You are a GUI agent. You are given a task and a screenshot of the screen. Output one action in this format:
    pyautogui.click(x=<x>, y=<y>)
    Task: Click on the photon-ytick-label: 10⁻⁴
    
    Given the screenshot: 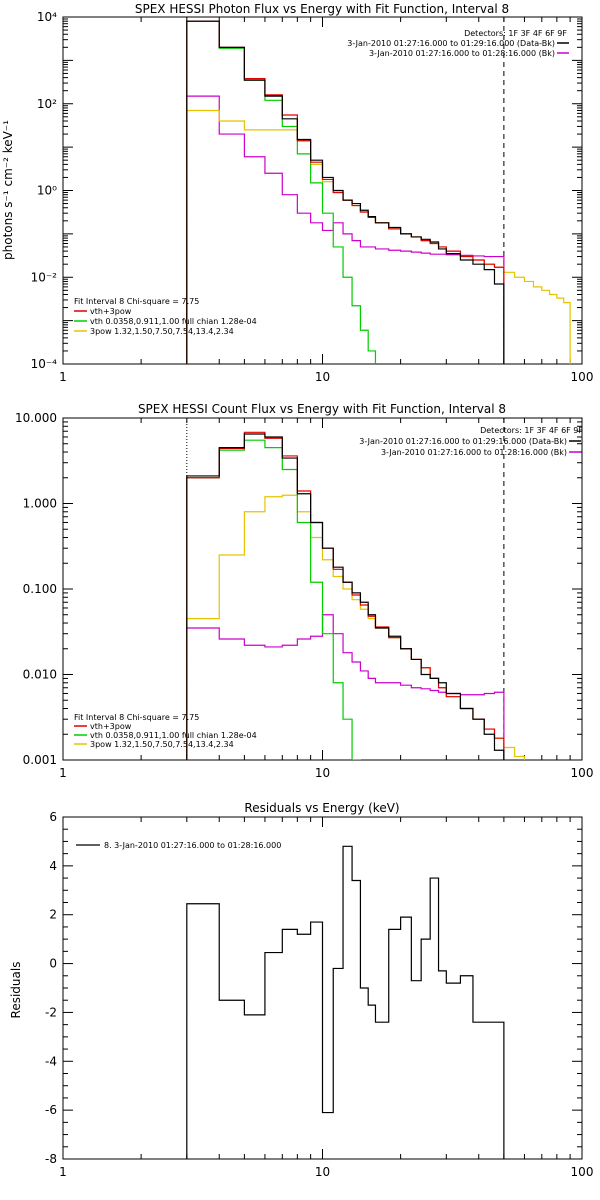 What is the action you would take?
    pyautogui.click(x=44, y=364)
    